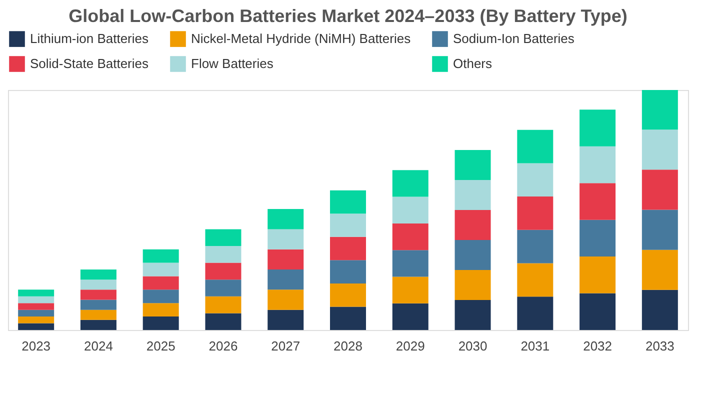 Image resolution: width=722 pixels, height=401 pixels. Describe the element at coordinates (301, 38) in the screenshot. I see `legend-label: Nickel-Metal Hydride (NiMH) Batteries` at that location.